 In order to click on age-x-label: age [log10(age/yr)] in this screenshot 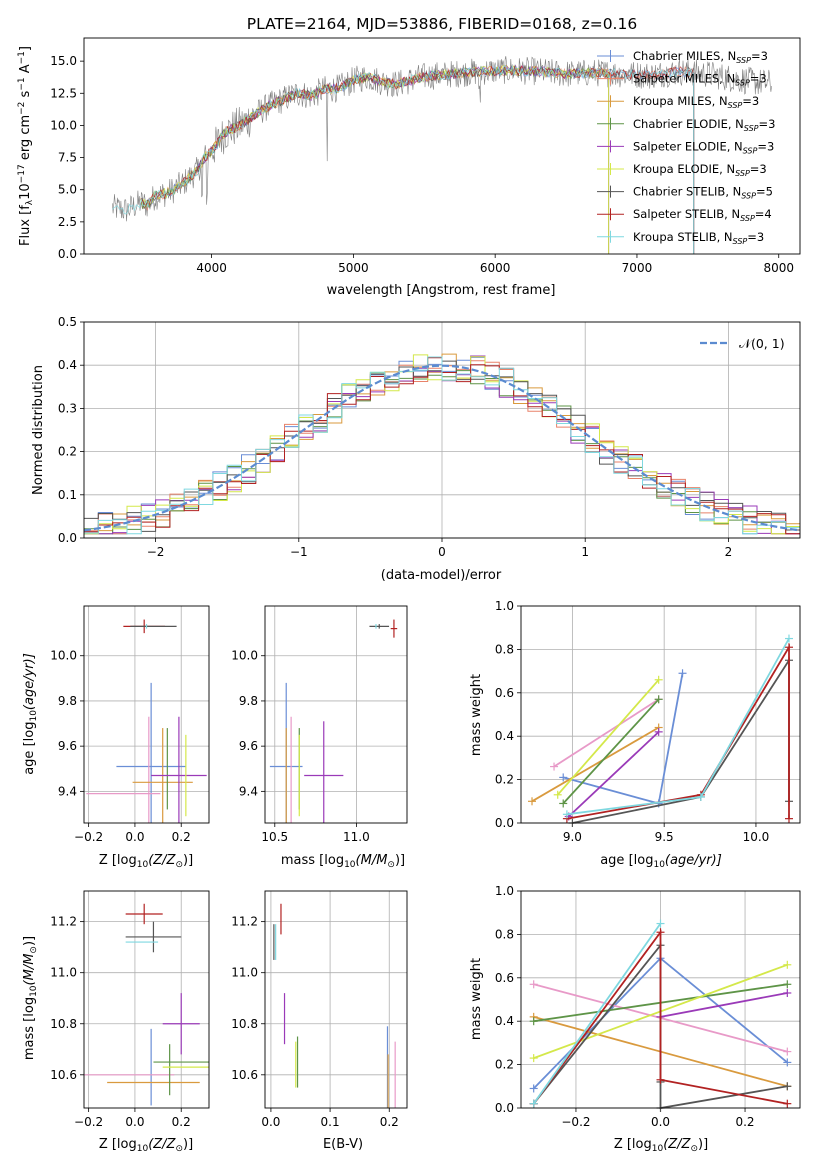, I will do `click(661, 861)`.